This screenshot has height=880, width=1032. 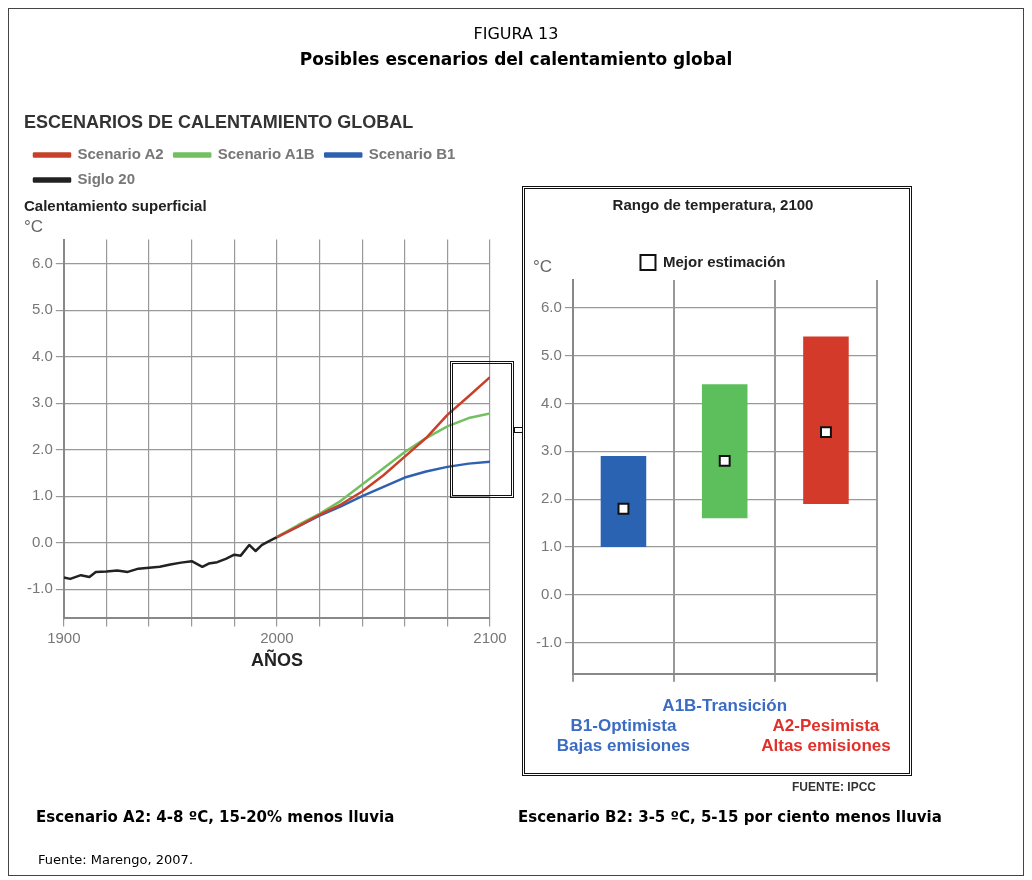 What do you see at coordinates (516, 59) in the screenshot?
I see `text: Posibles escenarios del calentamiento global` at bounding box center [516, 59].